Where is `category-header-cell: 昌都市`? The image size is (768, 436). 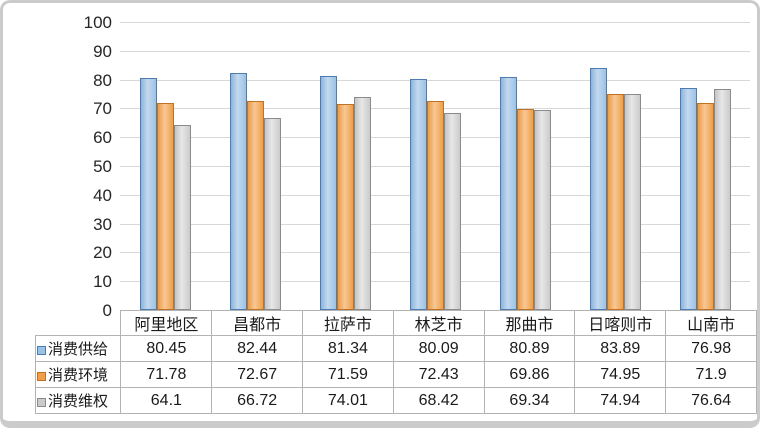 category-header-cell: 昌都市 is located at coordinates (257, 323).